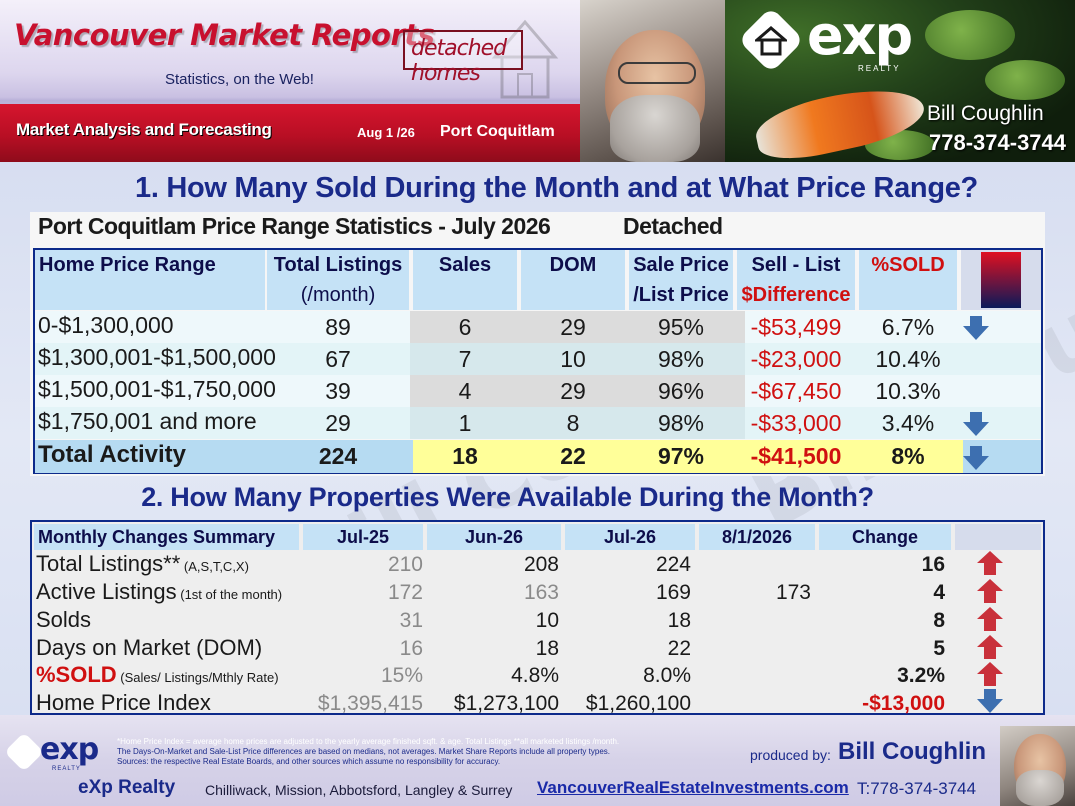  I want to click on row-pct: 10.4%, so click(908, 359).